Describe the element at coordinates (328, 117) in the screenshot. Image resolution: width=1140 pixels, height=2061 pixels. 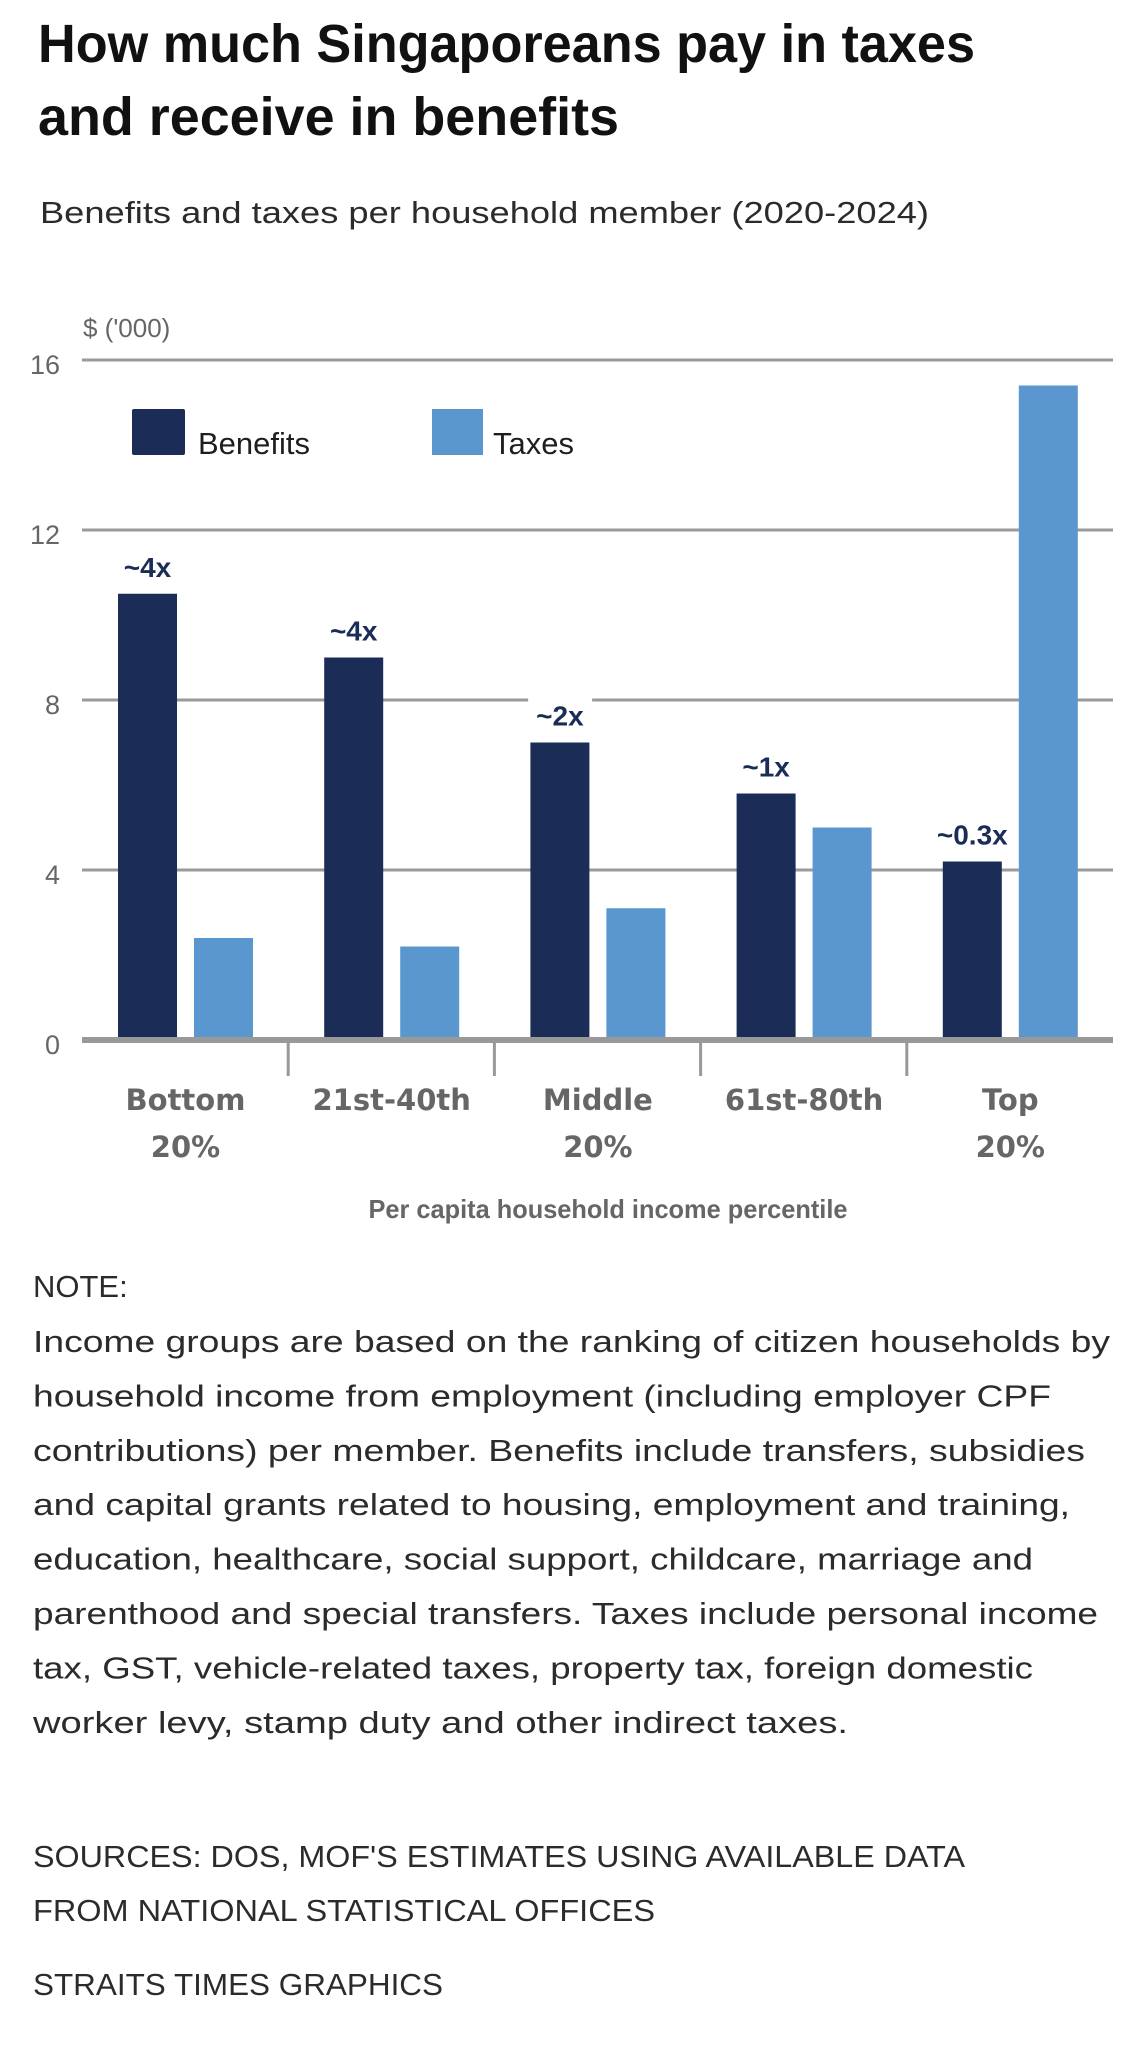
I see `chart-title-line-2: and receive in benefits` at that location.